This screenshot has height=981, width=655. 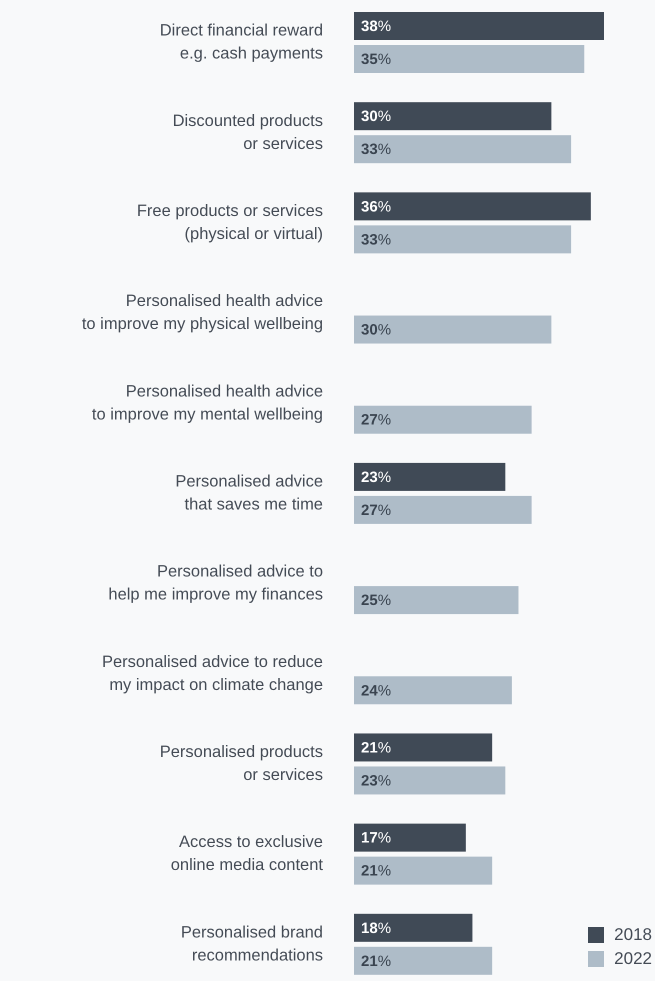 What do you see at coordinates (376, 927) in the screenshot?
I see `data-label: 18%` at bounding box center [376, 927].